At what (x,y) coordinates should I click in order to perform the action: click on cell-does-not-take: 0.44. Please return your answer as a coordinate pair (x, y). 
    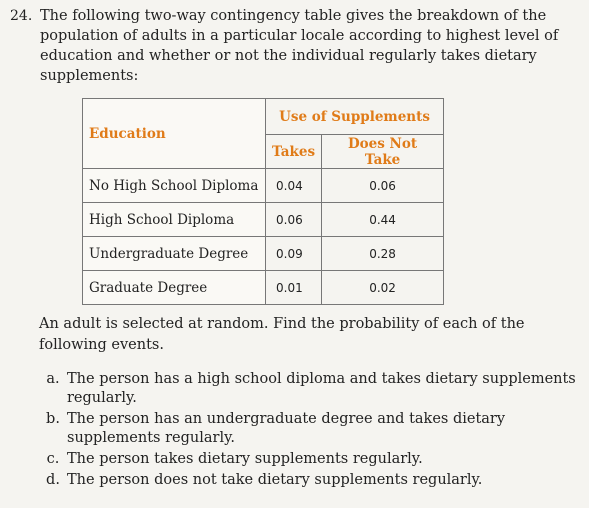
    Looking at the image, I should click on (383, 219).